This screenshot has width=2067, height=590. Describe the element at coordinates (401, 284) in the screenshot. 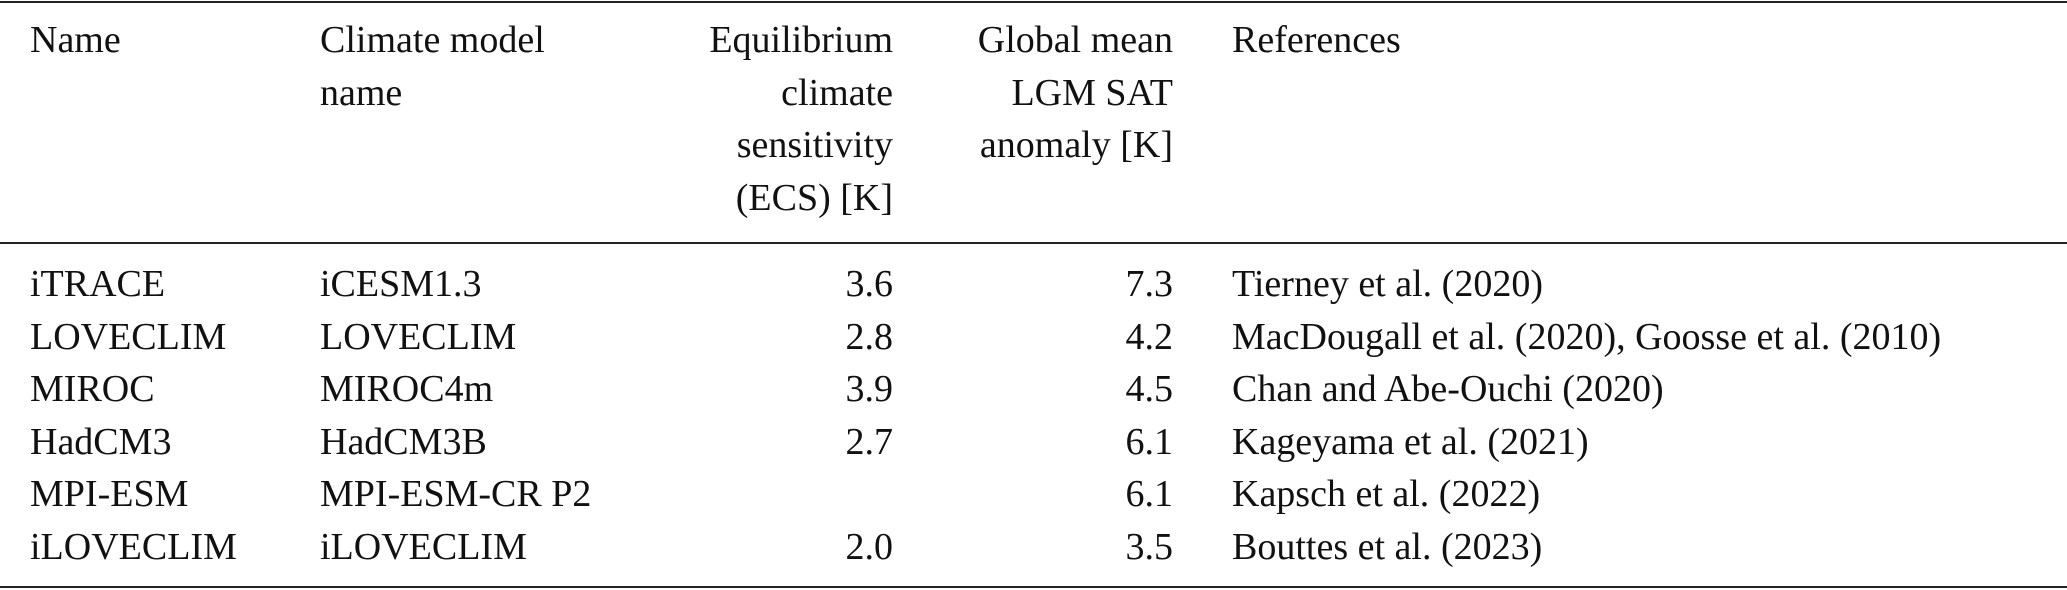

I see `table-cell: iCESM1.3` at that location.